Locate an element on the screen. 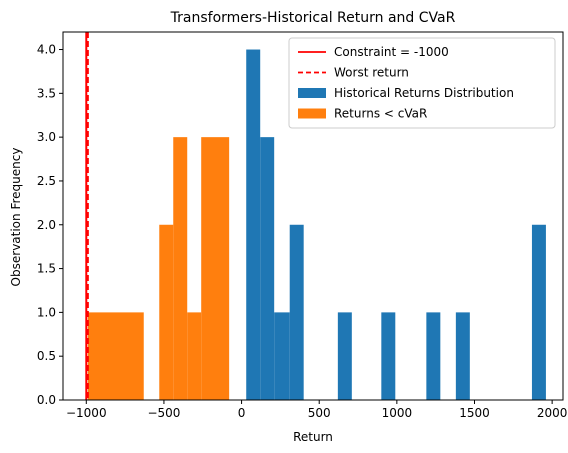 This screenshot has height=453, width=568. x-tick-label: 1500 is located at coordinates (474, 413).